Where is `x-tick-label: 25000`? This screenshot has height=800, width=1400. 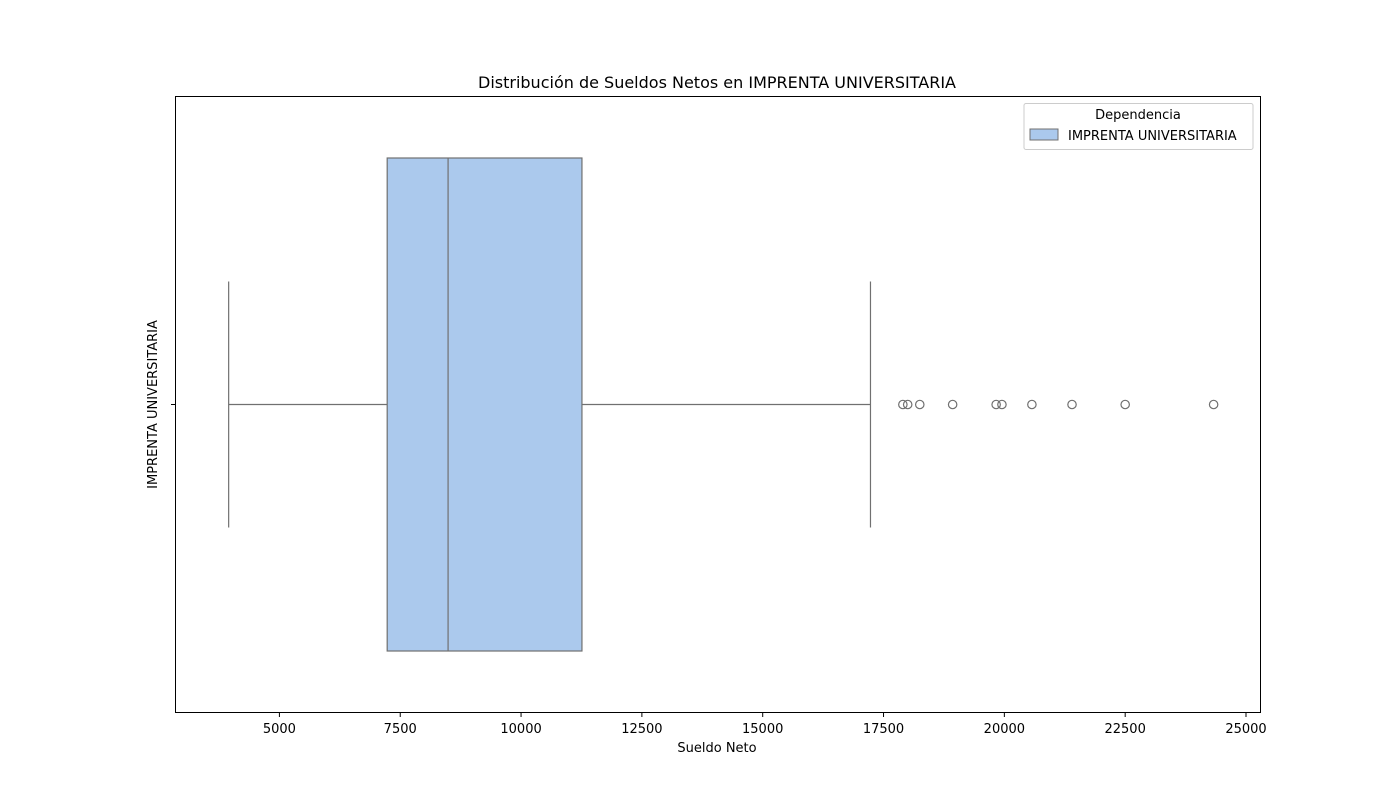 x-tick-label: 25000 is located at coordinates (1245, 729).